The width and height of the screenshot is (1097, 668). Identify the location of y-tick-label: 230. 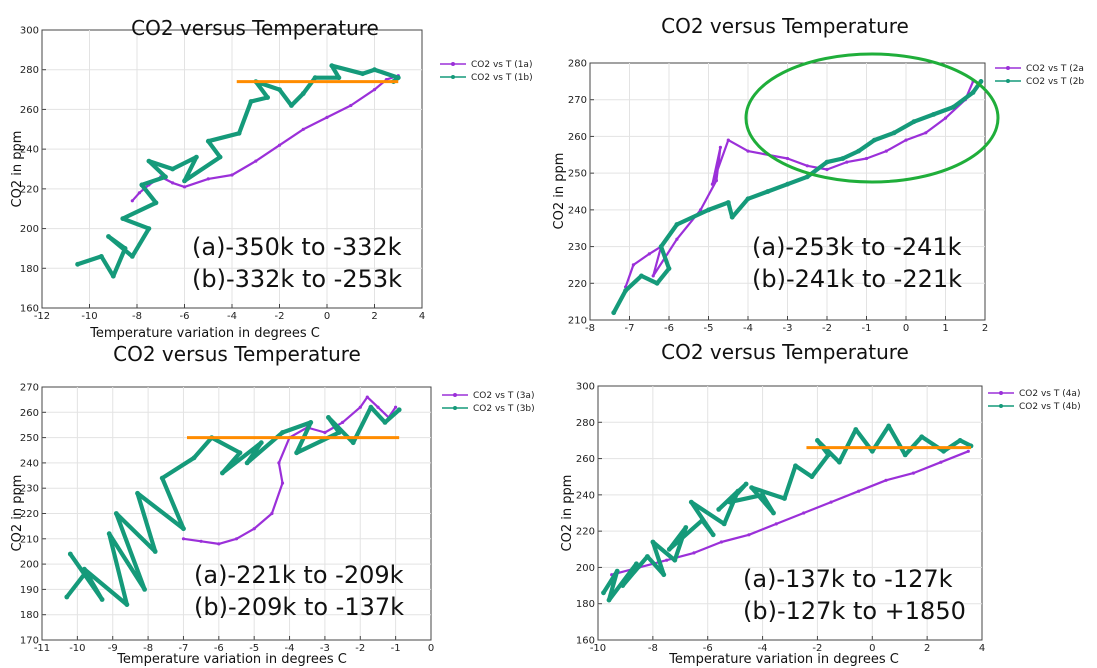
(577, 247).